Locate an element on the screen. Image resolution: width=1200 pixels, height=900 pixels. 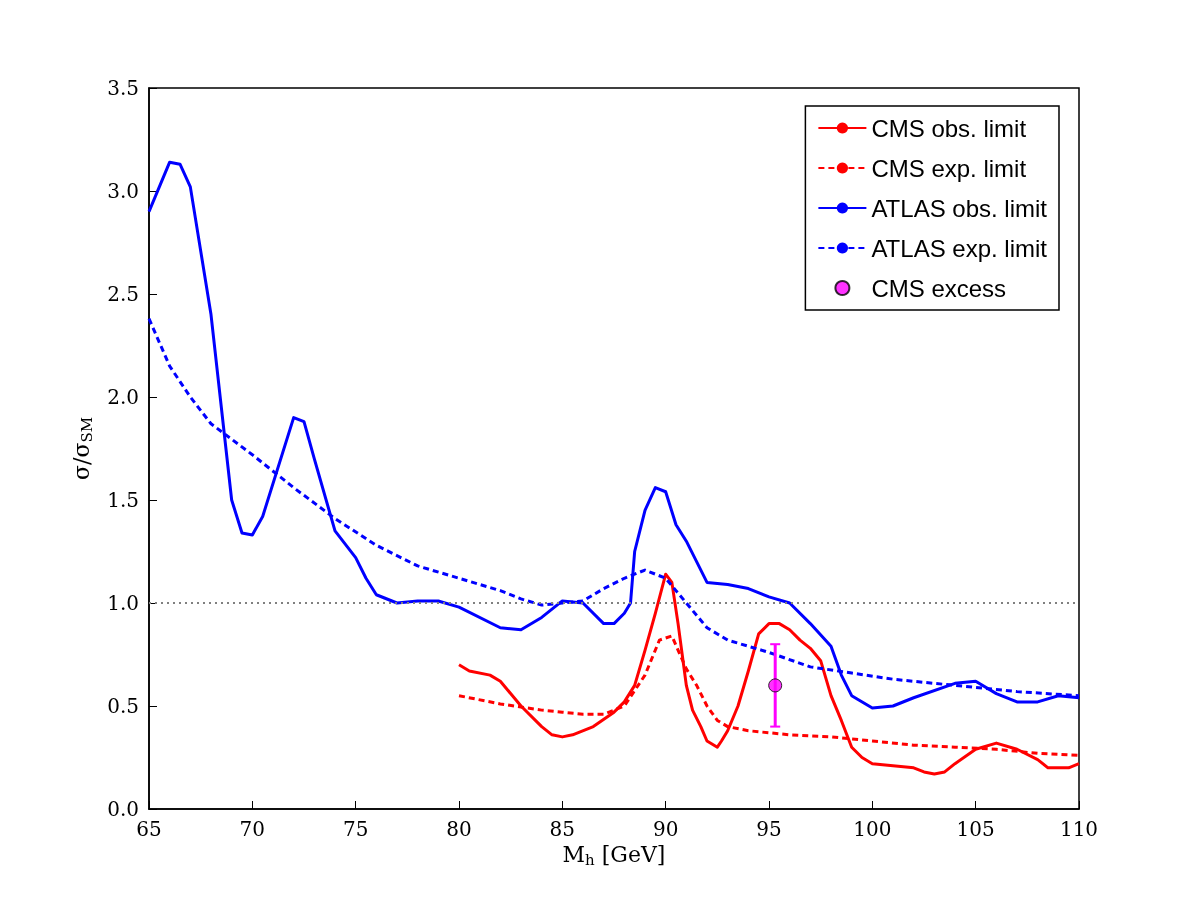
x-tick-label: 70 is located at coordinates (252, 829).